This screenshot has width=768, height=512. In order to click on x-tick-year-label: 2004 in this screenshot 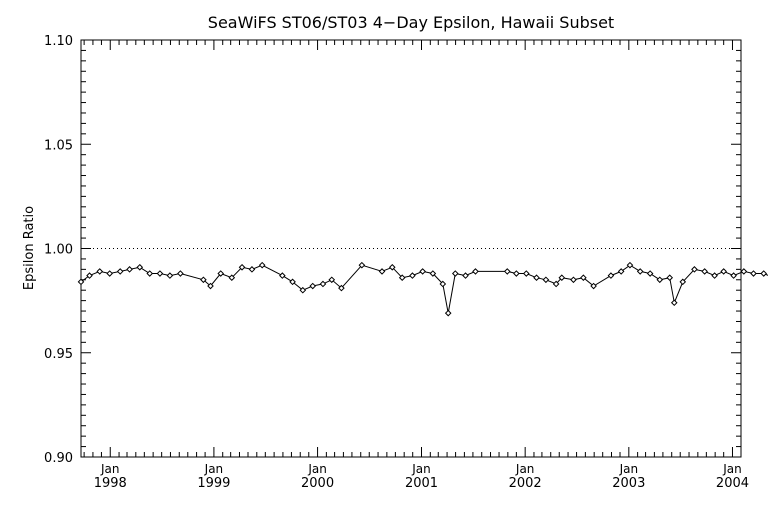, I will do `click(732, 483)`.